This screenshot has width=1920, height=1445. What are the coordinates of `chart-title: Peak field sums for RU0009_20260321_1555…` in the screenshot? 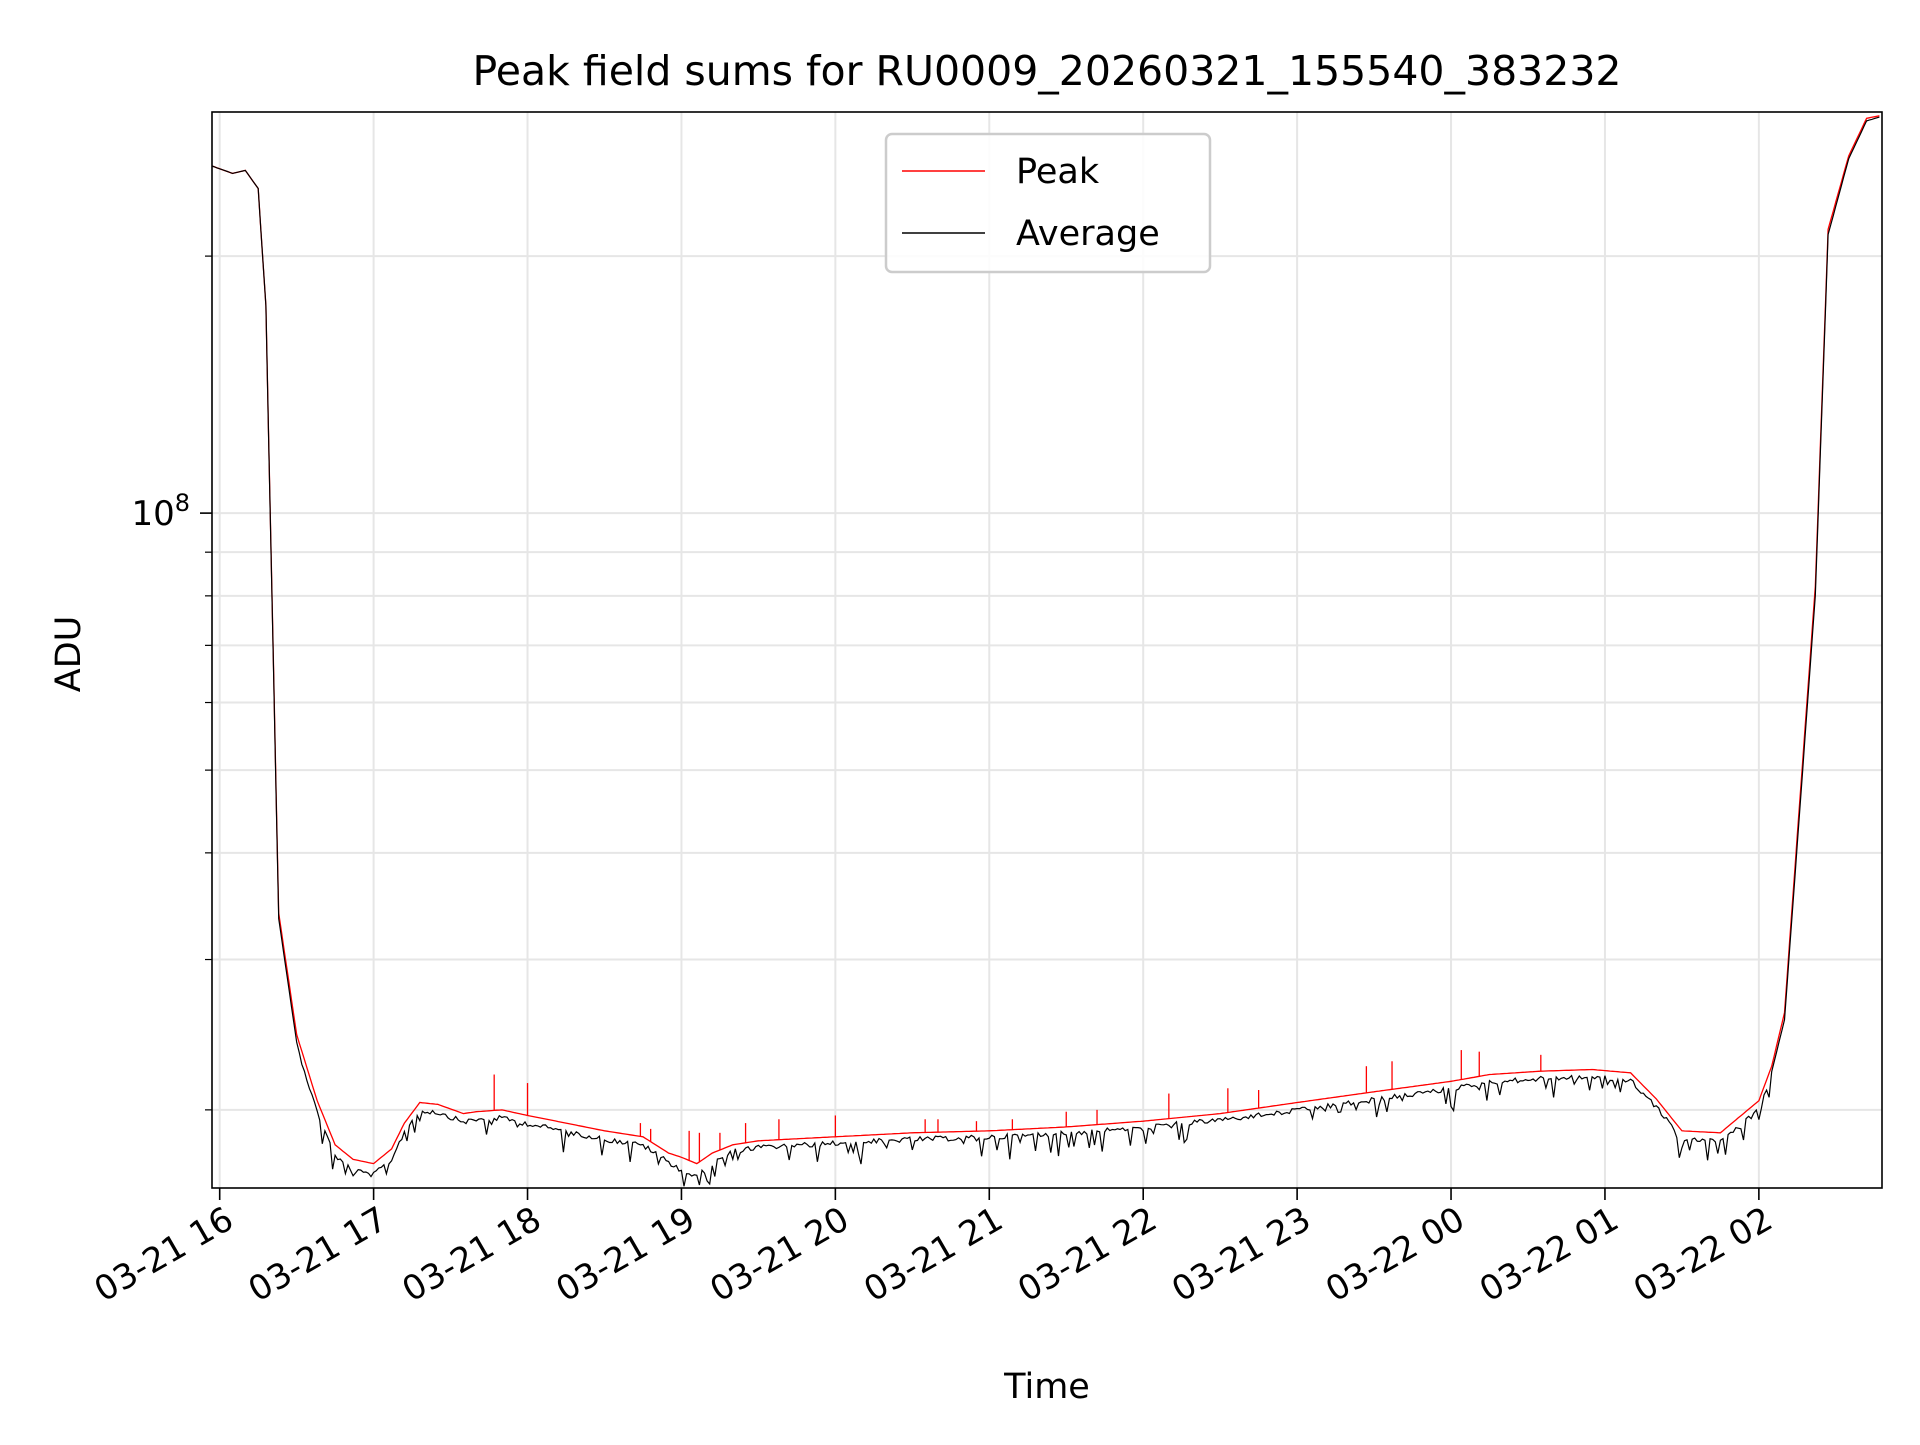 It's located at (1046, 71).